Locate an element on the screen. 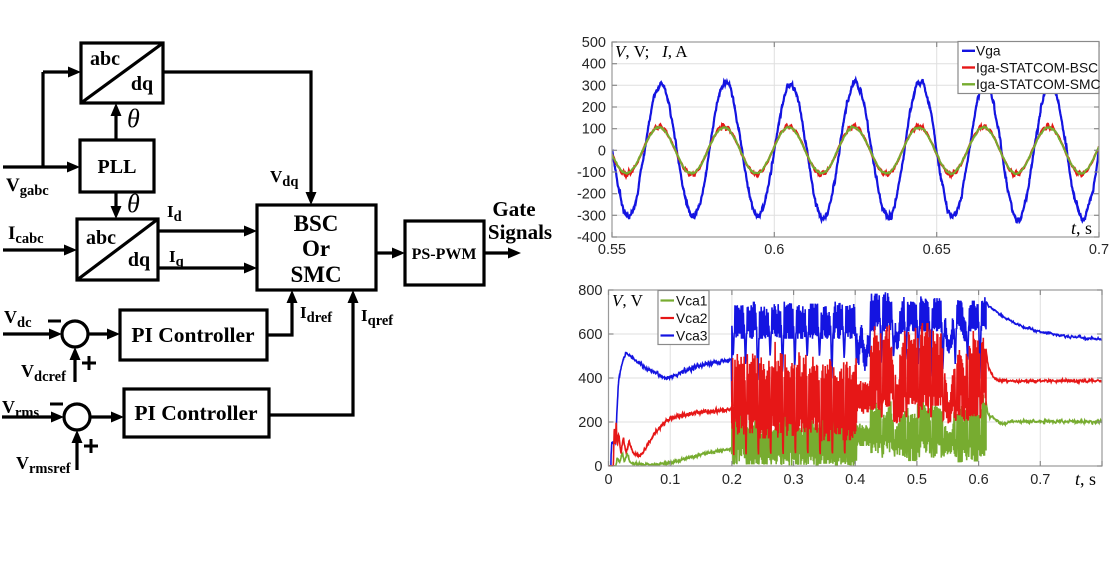 This screenshot has height=564, width=1115. svg-text: 0.55 is located at coordinates (612, 250).